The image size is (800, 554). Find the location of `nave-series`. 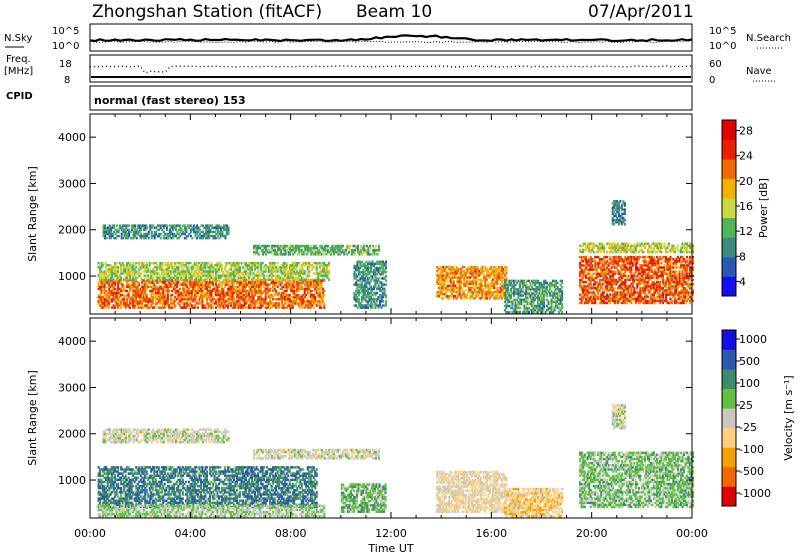

nave-series is located at coordinates (391, 69).